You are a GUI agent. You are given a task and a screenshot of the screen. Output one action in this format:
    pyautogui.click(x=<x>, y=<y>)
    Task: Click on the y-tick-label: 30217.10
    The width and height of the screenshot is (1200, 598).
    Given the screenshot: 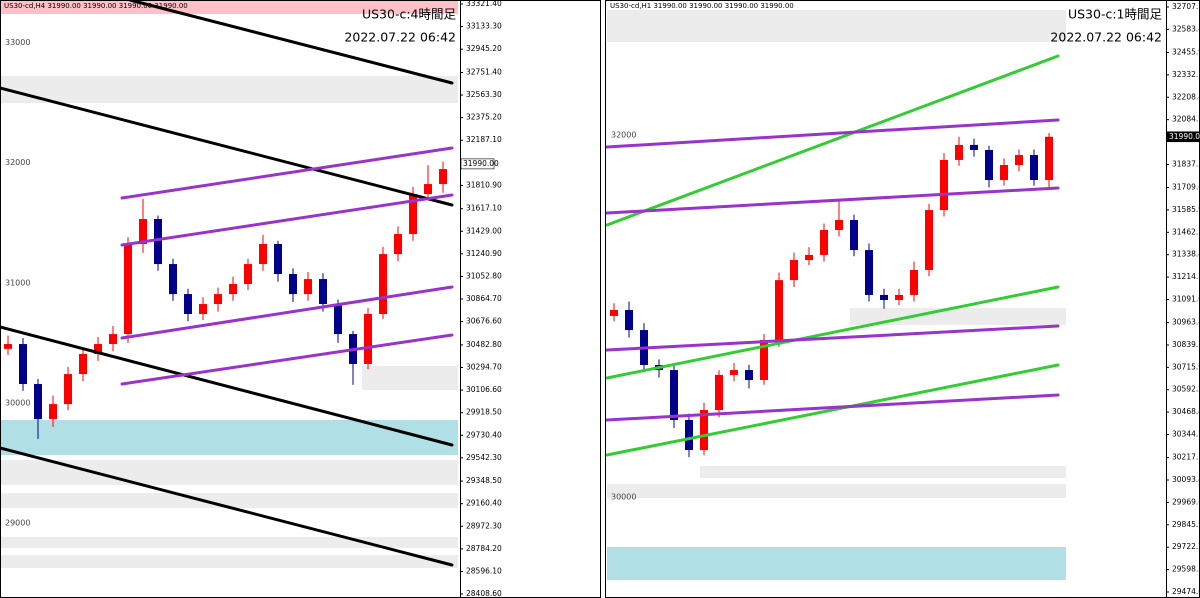 What is the action you would take?
    pyautogui.click(x=1186, y=457)
    